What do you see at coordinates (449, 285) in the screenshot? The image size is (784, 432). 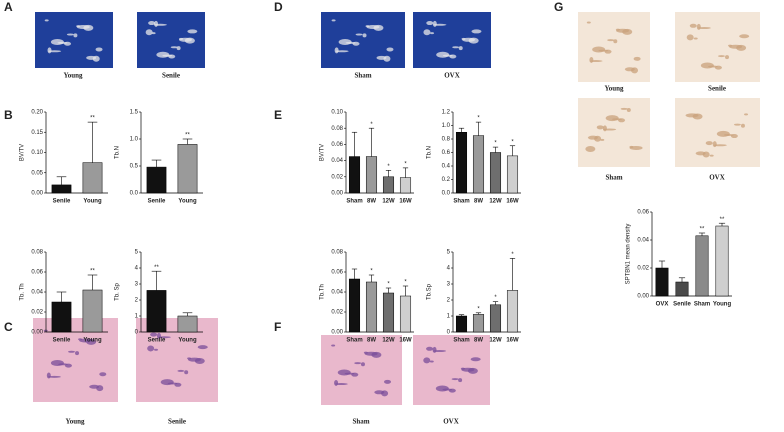 I see `y-tick-label: 3` at bounding box center [449, 285].